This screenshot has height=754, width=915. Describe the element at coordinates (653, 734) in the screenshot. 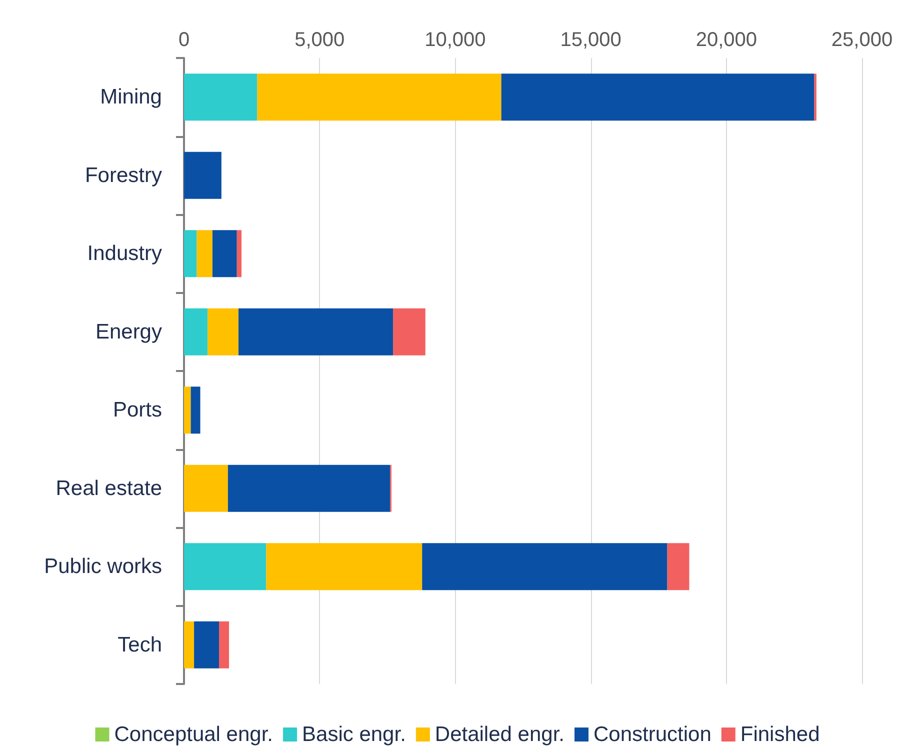

I see `legend-label: Construction` at that location.